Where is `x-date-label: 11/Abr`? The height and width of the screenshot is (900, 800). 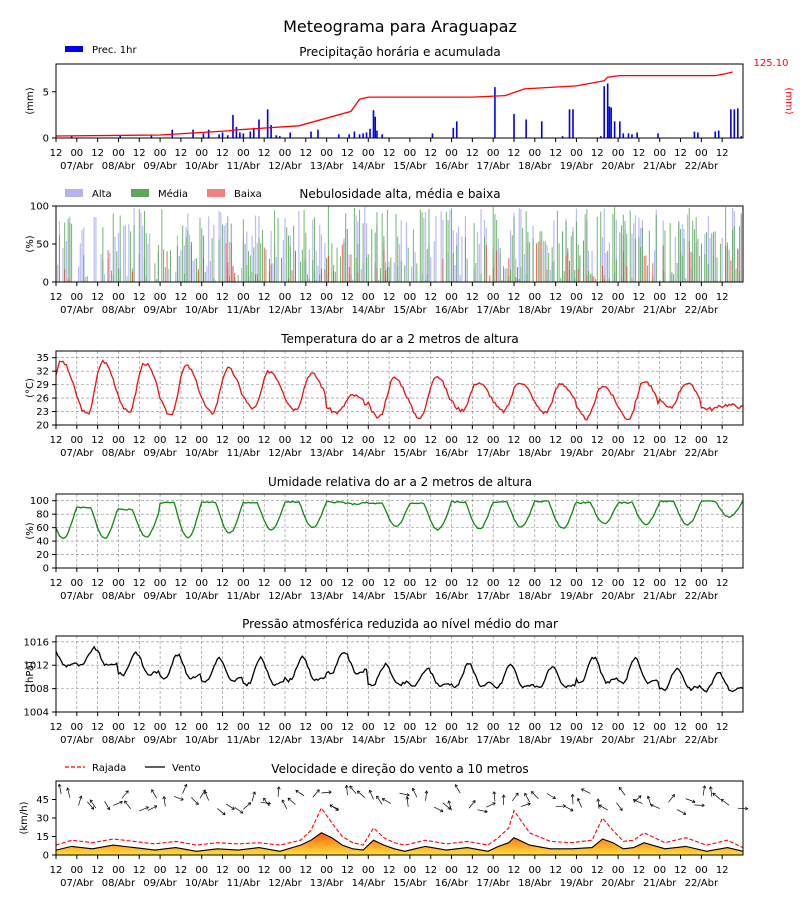
x-date-label: 11/Abr is located at coordinates (244, 453).